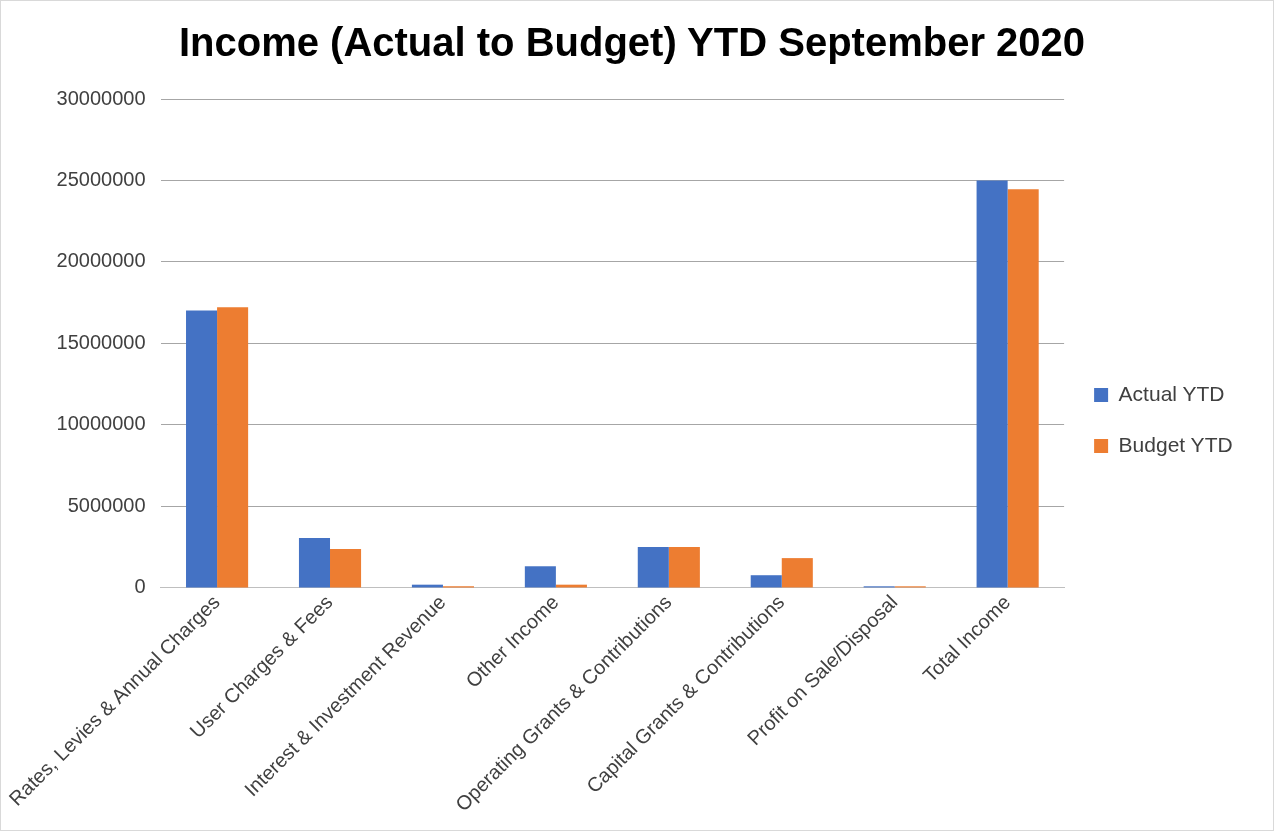 This screenshot has width=1274, height=831. What do you see at coordinates (101, 179) in the screenshot?
I see `y-tick-label: 25000000` at bounding box center [101, 179].